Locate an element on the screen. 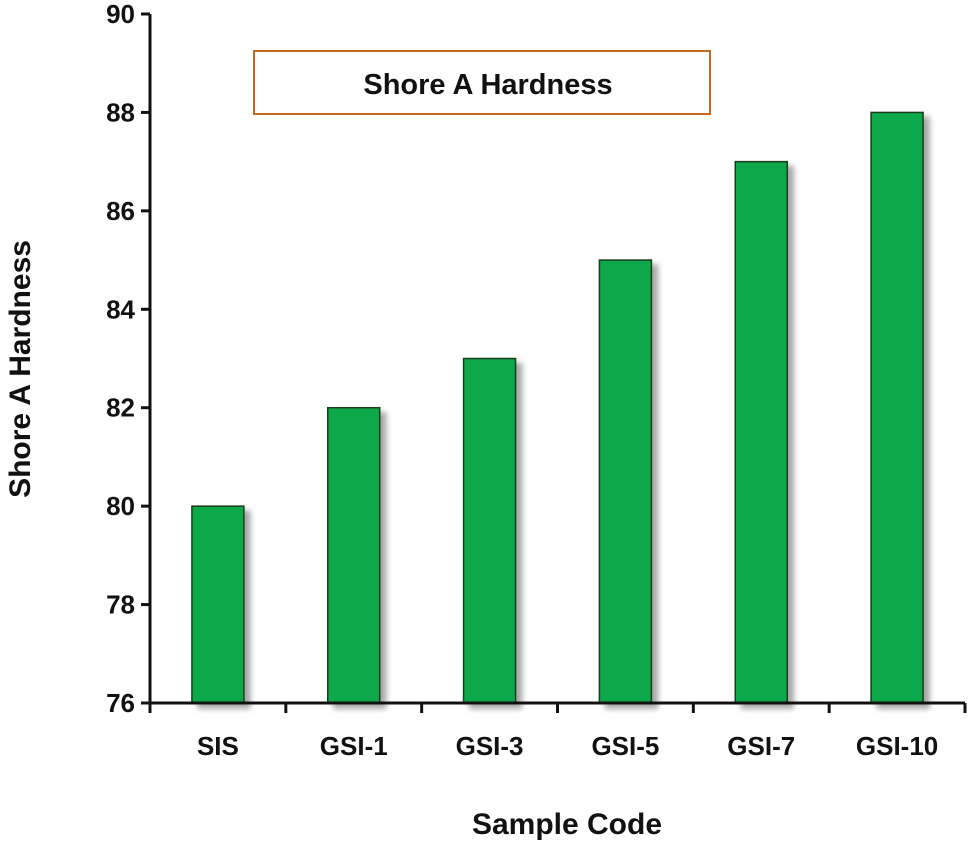  x-tick-label: GSI-1 is located at coordinates (354, 746).